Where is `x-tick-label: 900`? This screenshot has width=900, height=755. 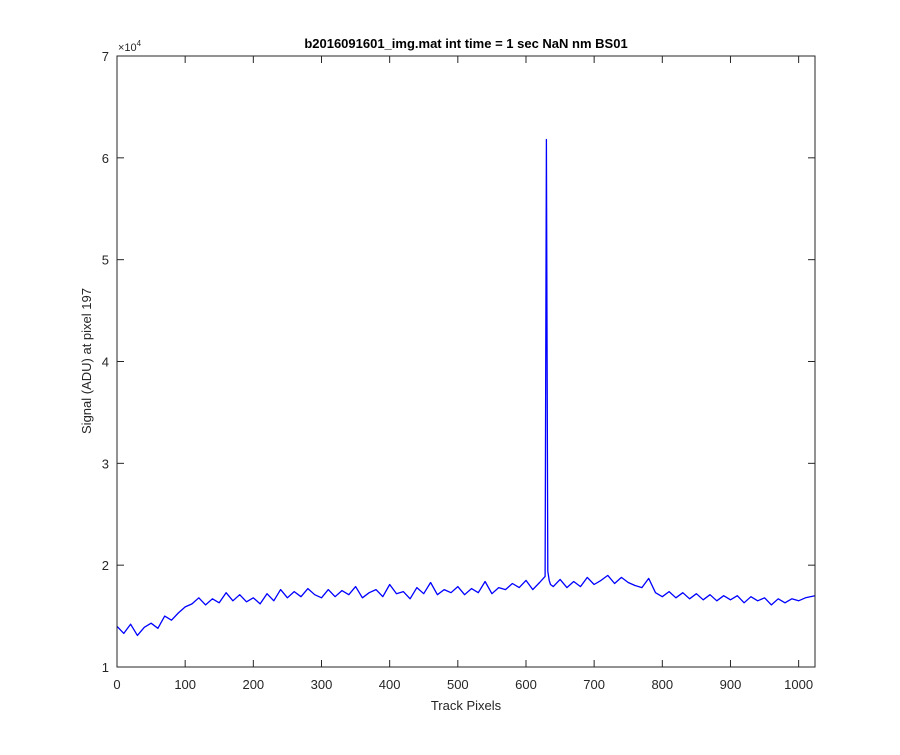
x-tick-label: 900 is located at coordinates (731, 684).